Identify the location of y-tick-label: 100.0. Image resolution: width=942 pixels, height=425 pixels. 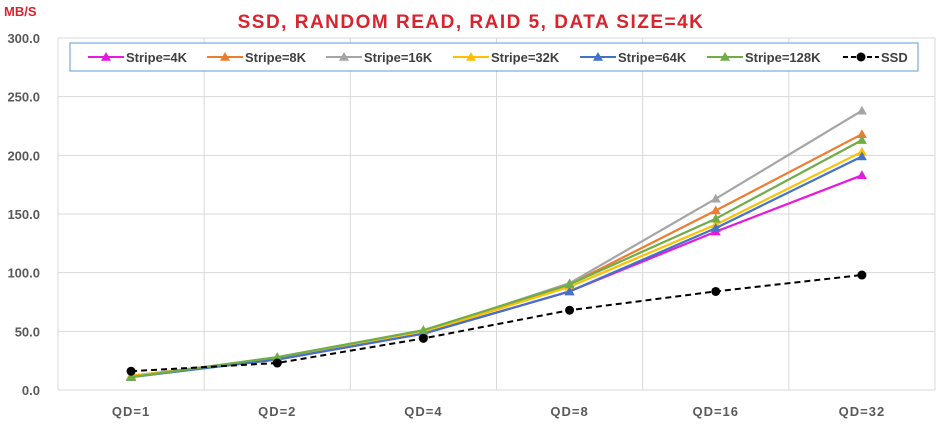
(23, 273).